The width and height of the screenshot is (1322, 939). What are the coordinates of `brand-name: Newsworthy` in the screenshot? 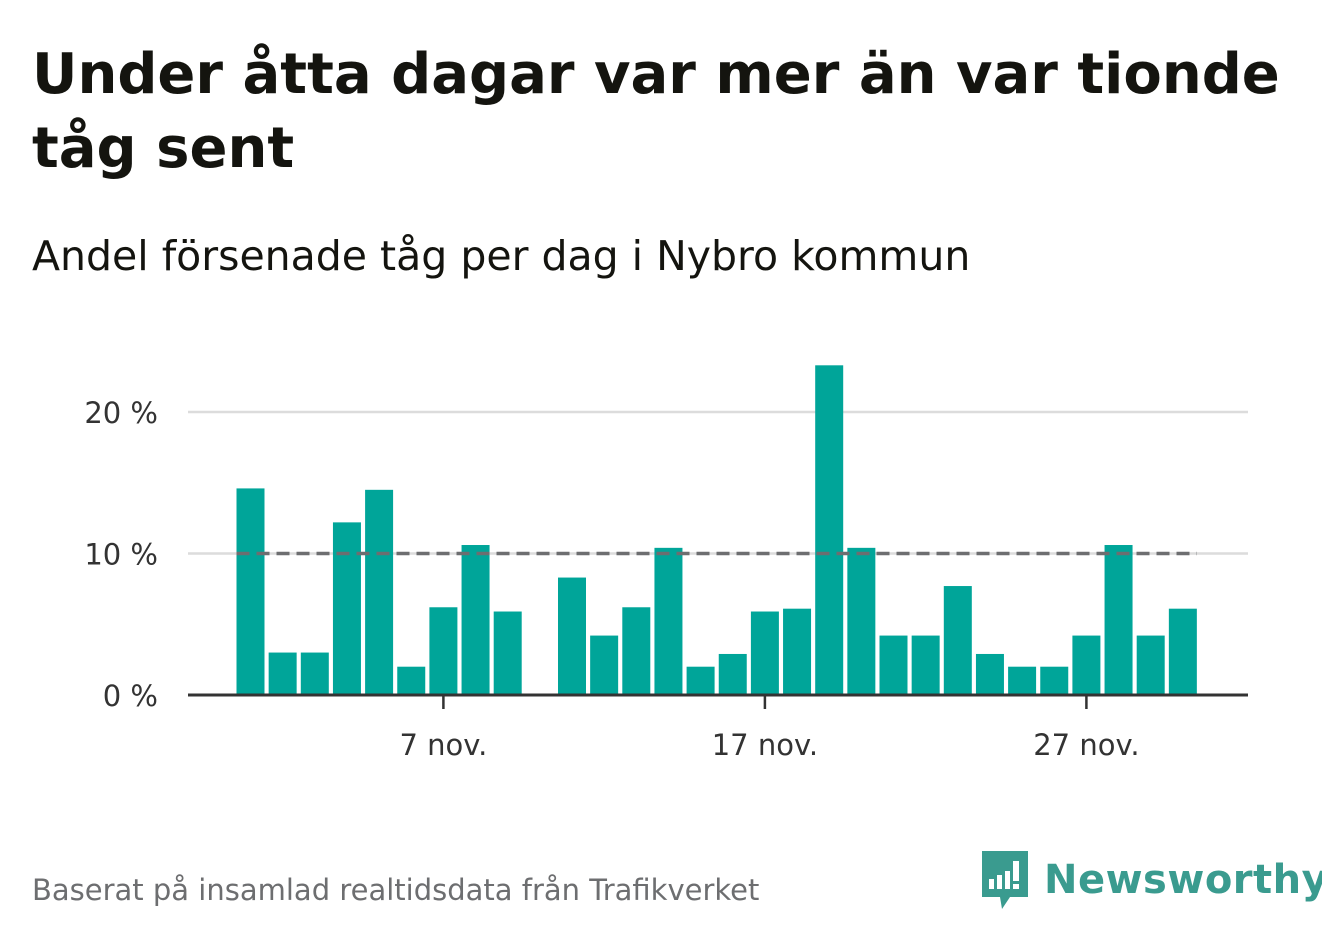 It's located at (1183, 880).